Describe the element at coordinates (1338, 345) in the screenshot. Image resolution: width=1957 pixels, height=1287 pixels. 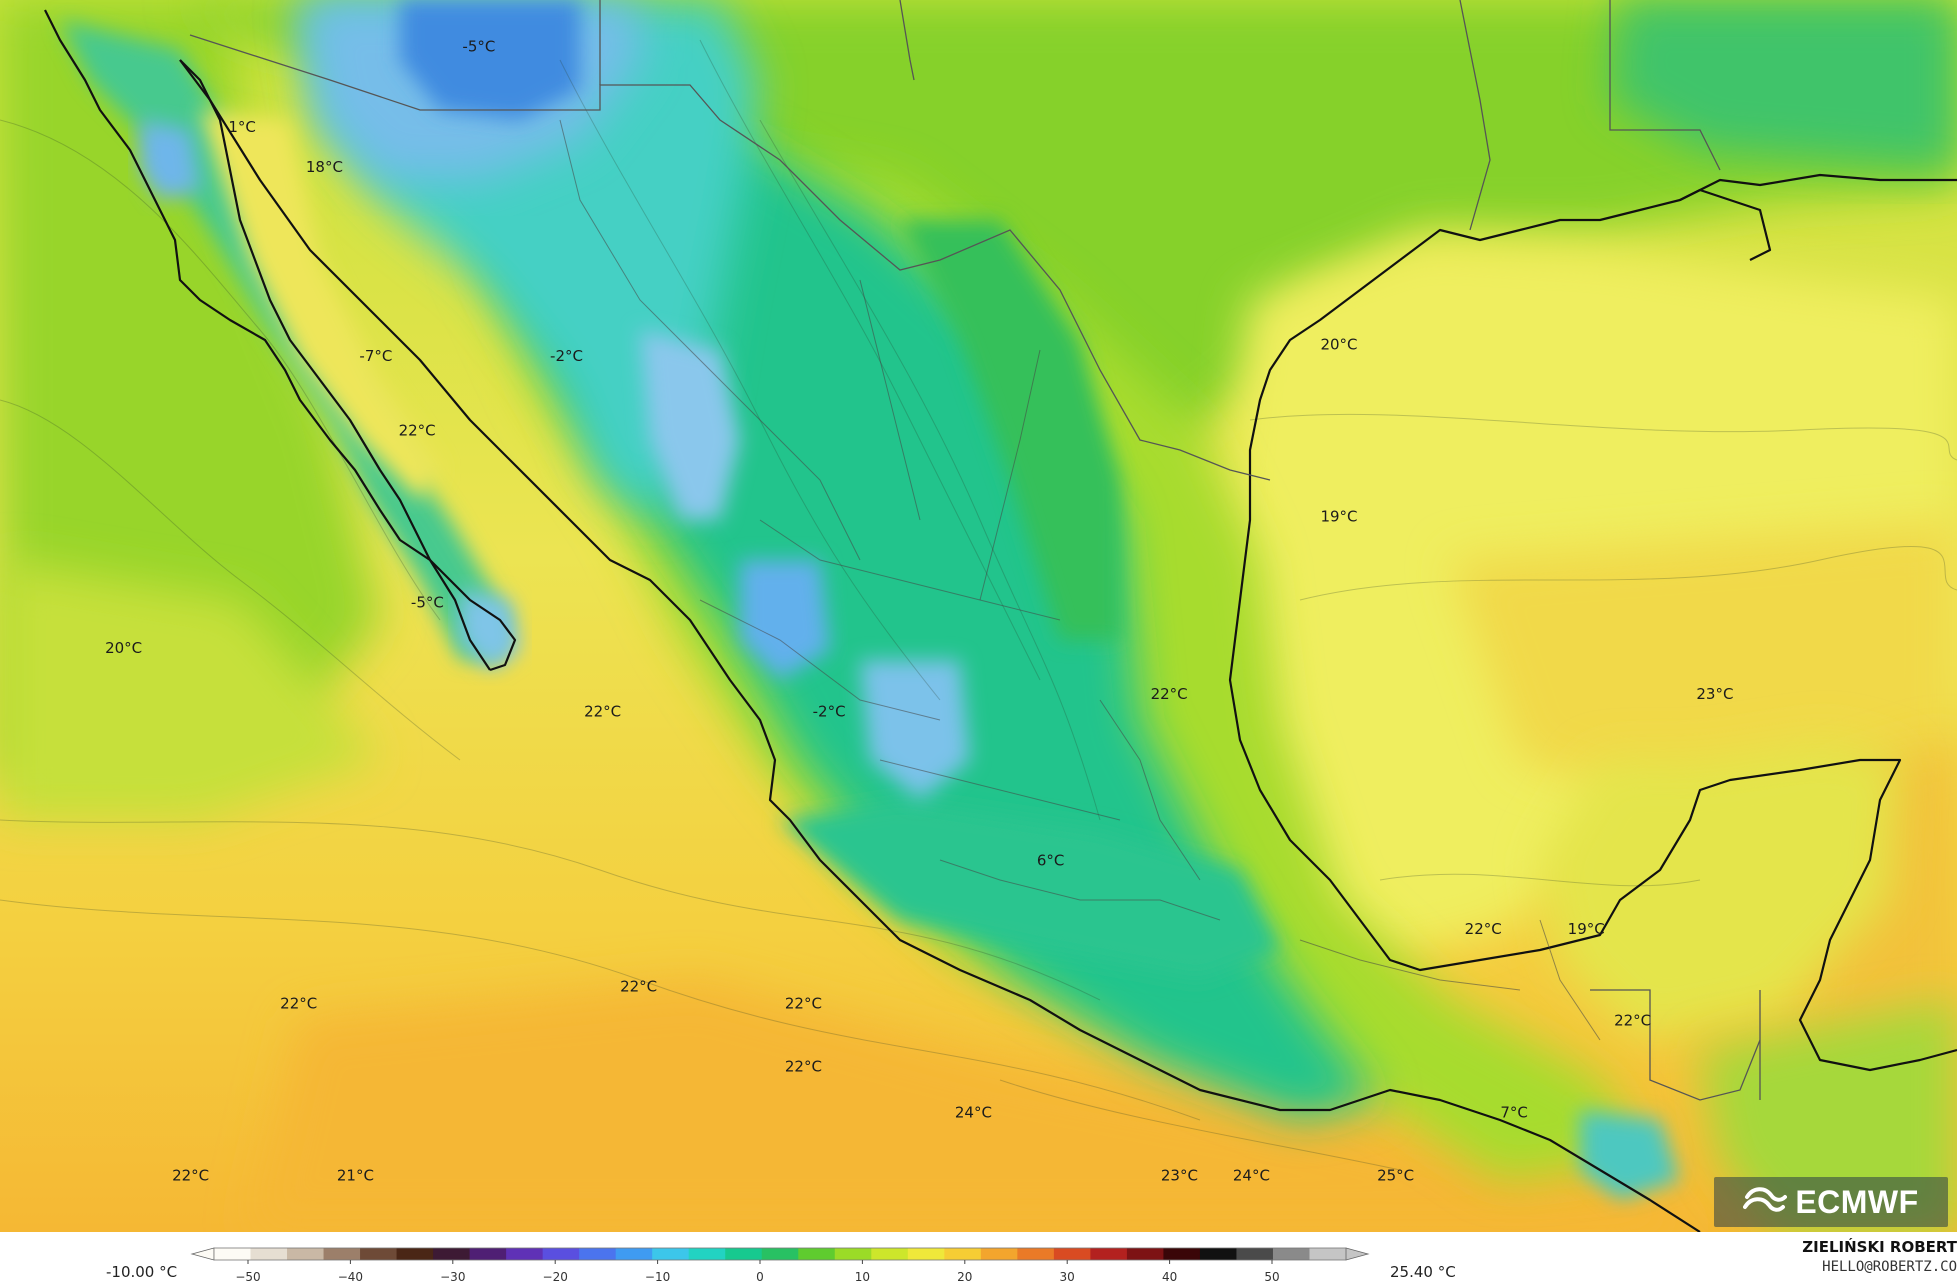
I see `temperature-label: 20°C` at that location.